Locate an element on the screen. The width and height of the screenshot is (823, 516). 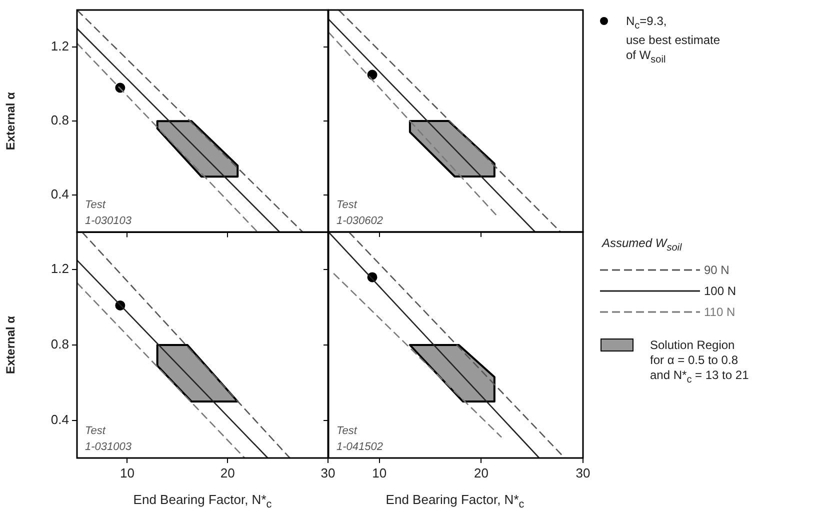
annotation: Test 1-030602 is located at coordinates (359, 213).